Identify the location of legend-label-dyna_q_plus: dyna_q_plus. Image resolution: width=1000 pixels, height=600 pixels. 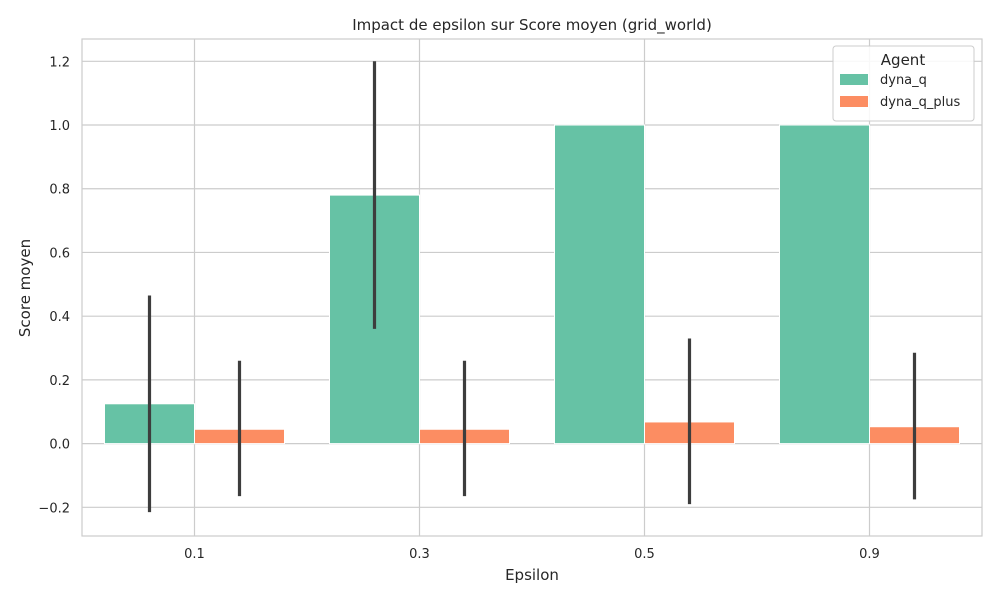
(920, 102).